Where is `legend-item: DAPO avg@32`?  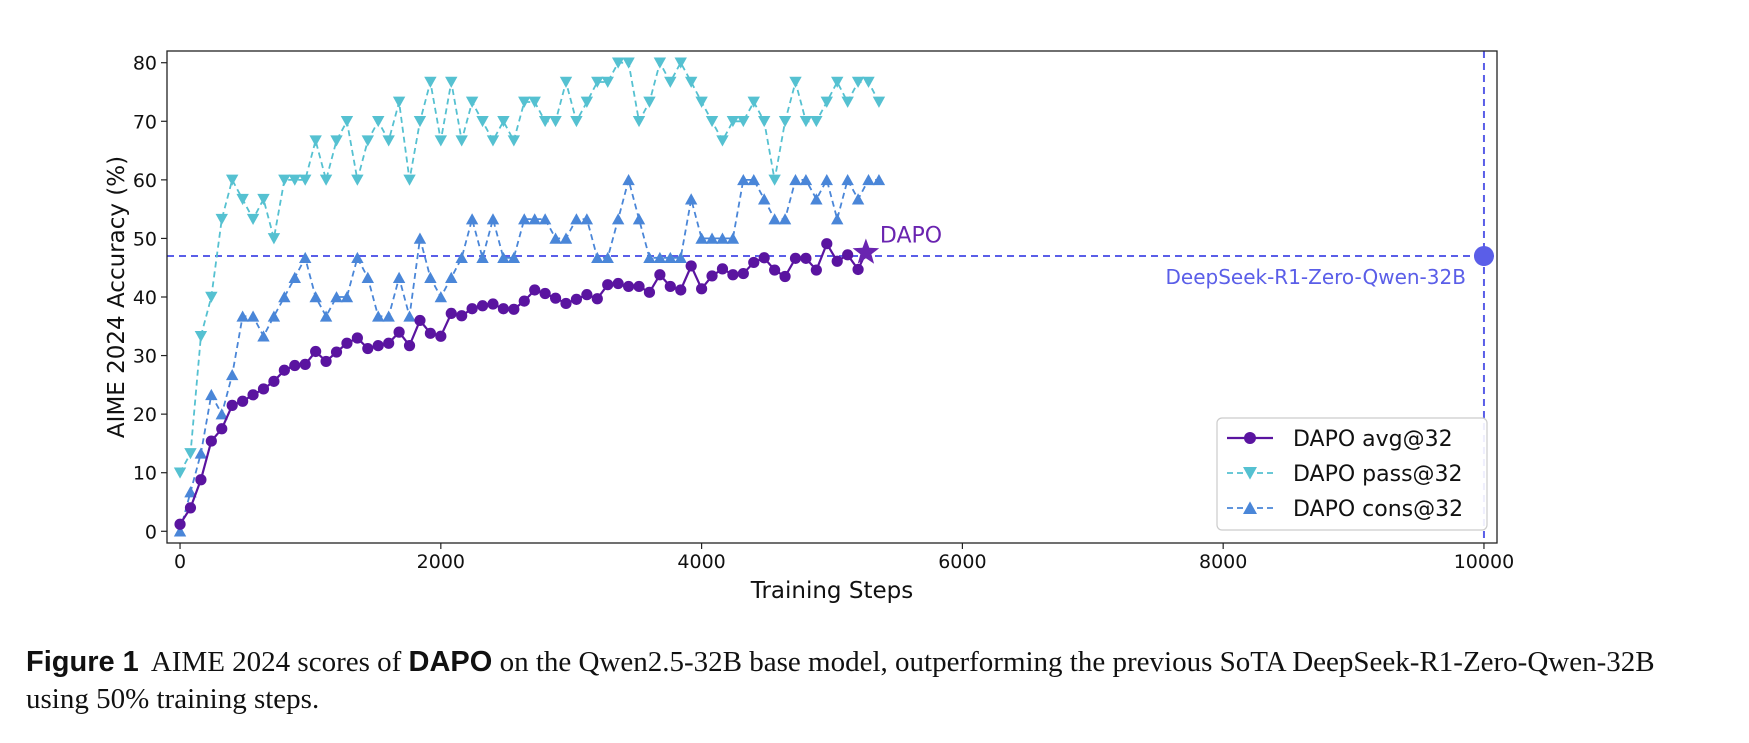
legend-item: DAPO avg@32 is located at coordinates (1340, 439).